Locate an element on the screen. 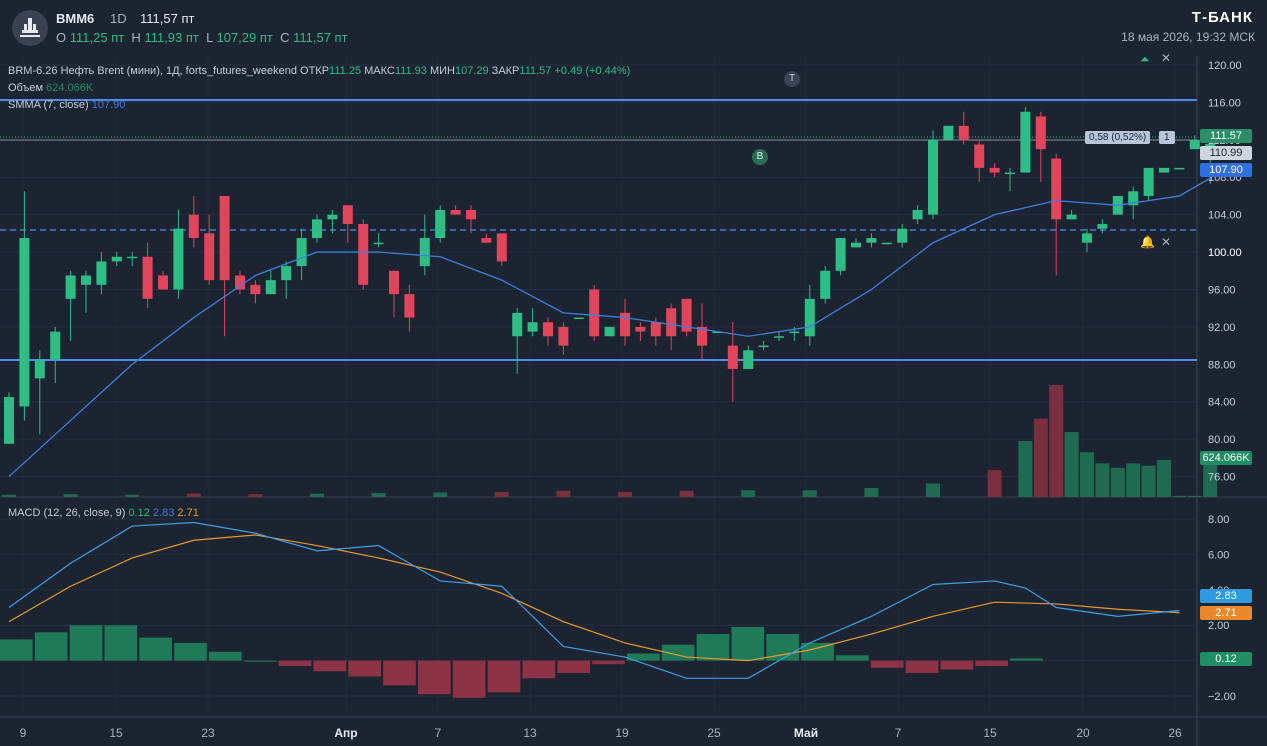 Image resolution: width=1267 pixels, height=746 pixels. price-tag-volume: 624.066K is located at coordinates (1226, 458).